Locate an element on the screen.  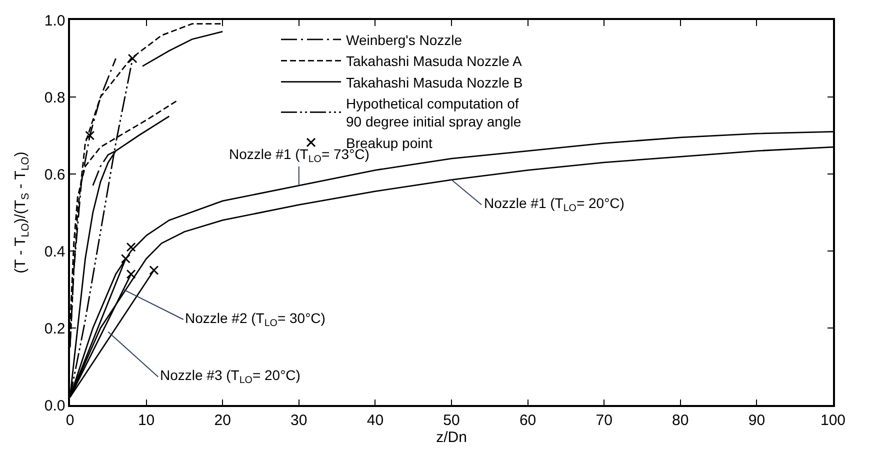
x-tick-label: 30 is located at coordinates (299, 420).